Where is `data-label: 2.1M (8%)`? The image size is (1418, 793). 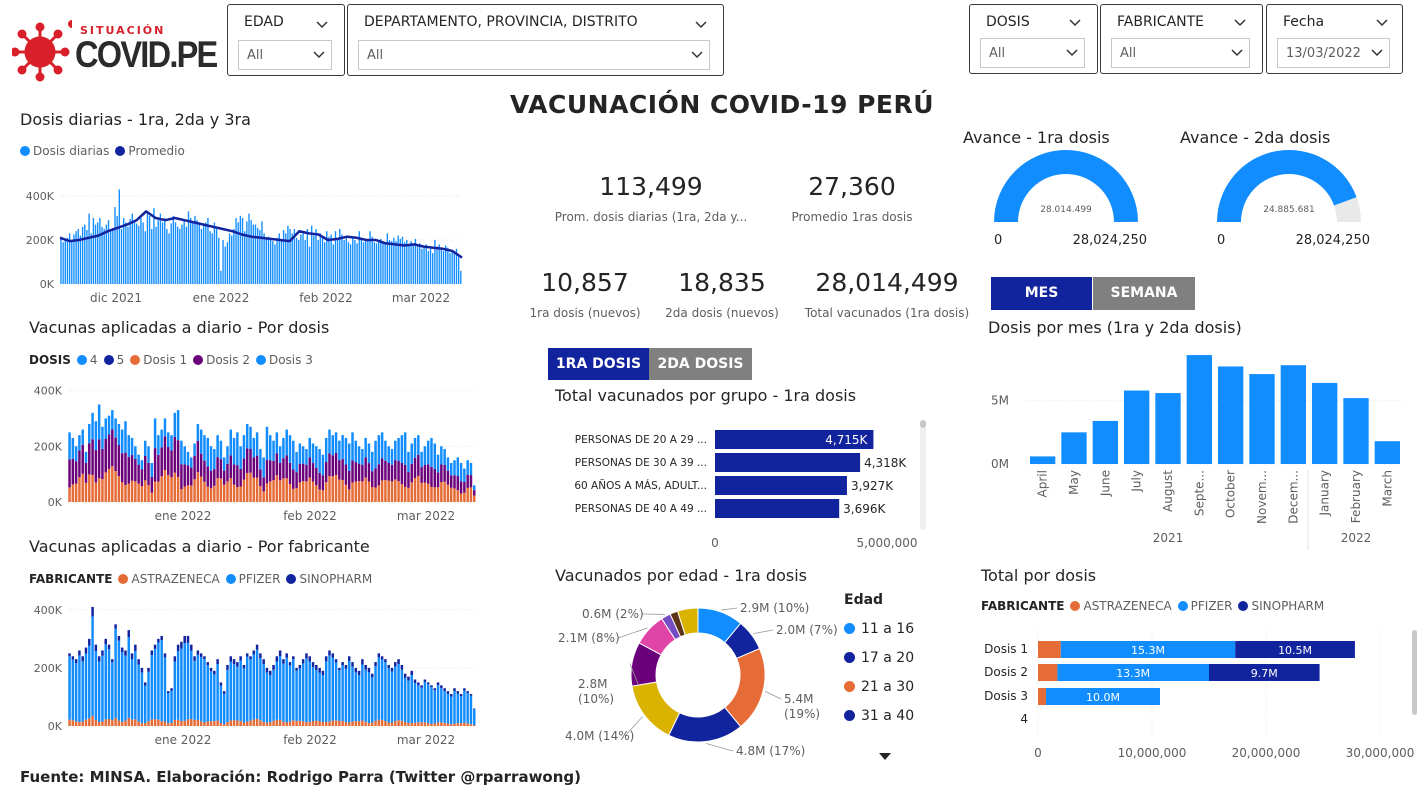
data-label: 2.1M (8%) is located at coordinates (589, 638).